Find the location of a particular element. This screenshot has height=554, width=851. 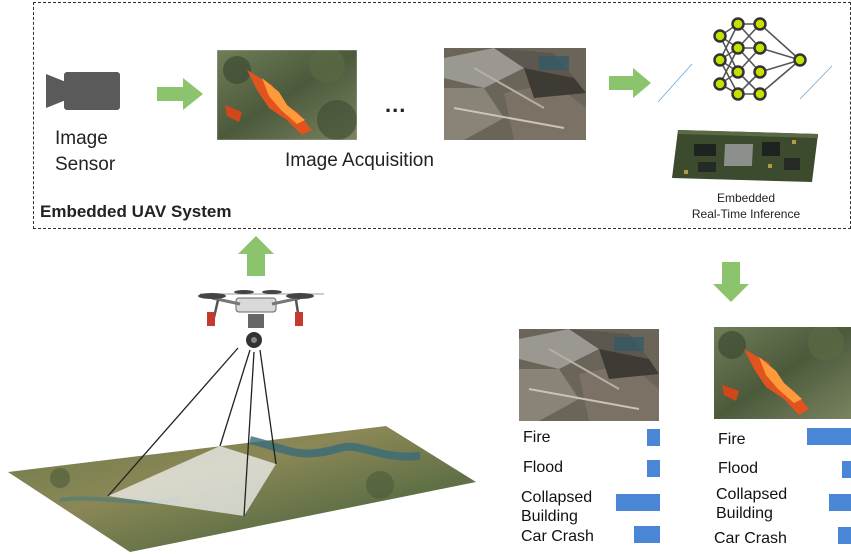

arrow-up-icon is located at coordinates (256, 256).